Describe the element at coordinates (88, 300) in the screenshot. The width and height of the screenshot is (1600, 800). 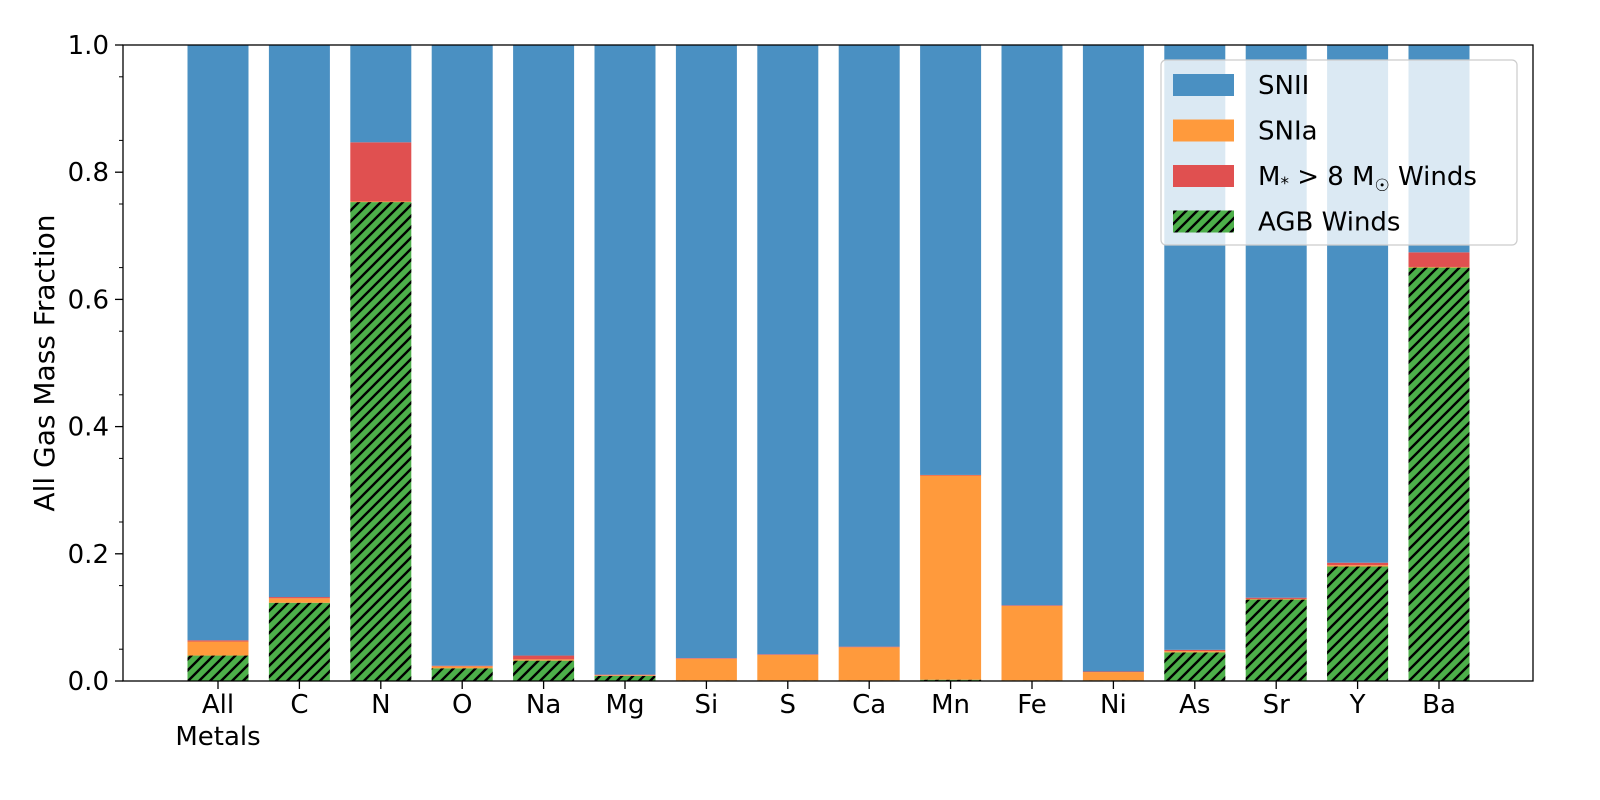
I see `y-tick-label-3: 0.6` at that location.